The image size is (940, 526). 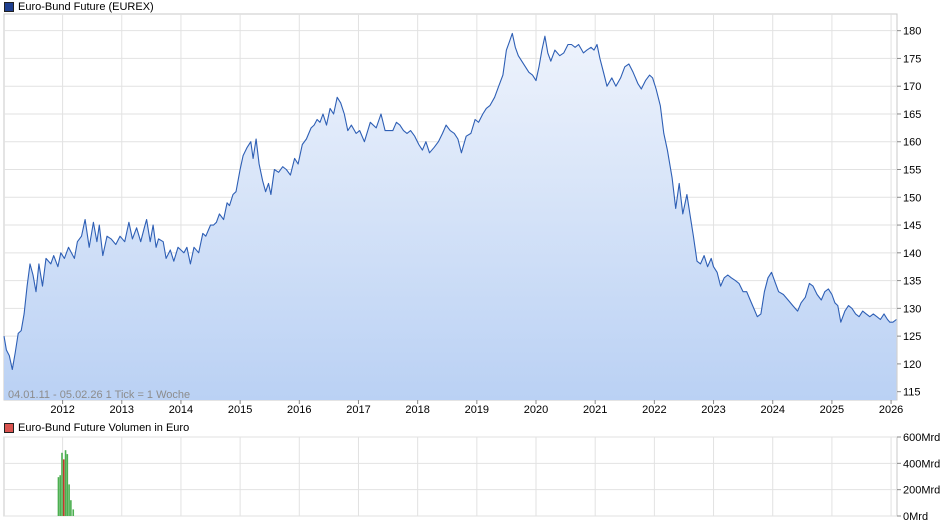 What do you see at coordinates (912, 171) in the screenshot?
I see `price-y-tick-label: 155` at bounding box center [912, 171].